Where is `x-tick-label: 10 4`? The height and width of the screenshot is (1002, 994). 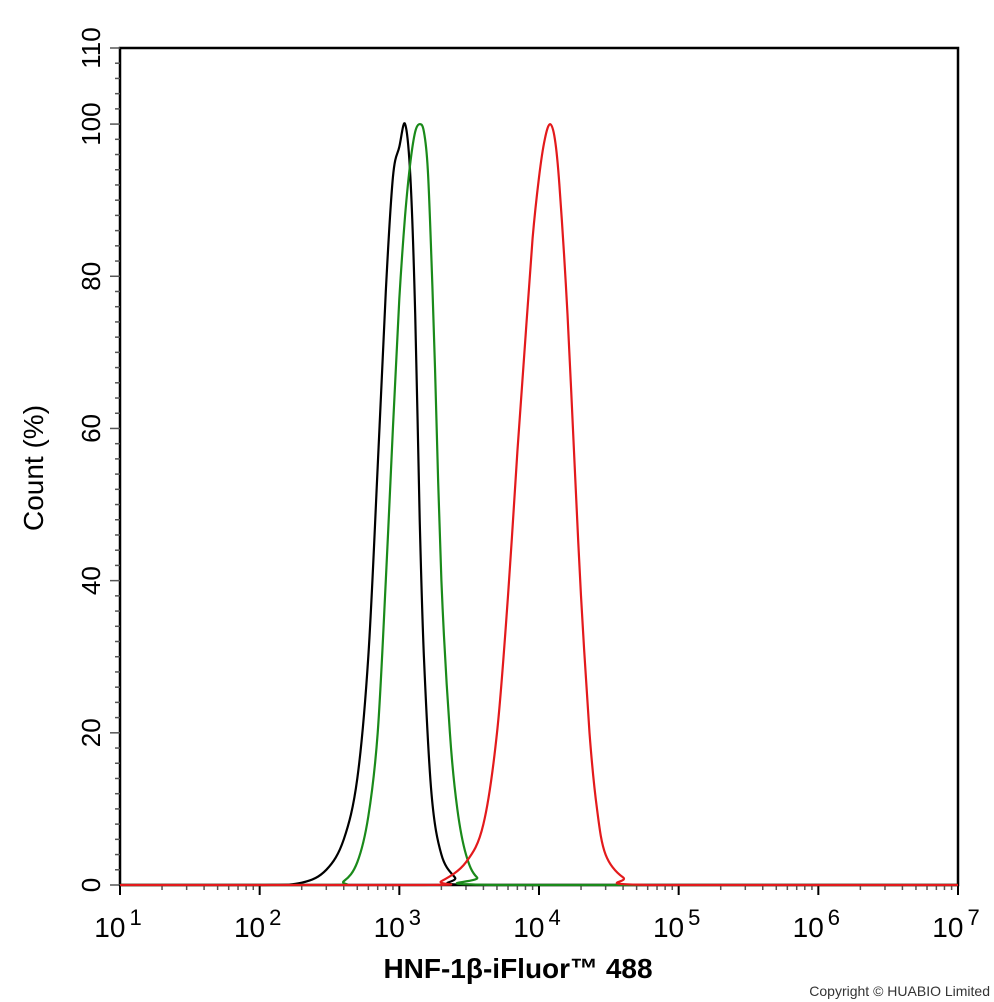 x-tick-label: 10 4 is located at coordinates (536, 924).